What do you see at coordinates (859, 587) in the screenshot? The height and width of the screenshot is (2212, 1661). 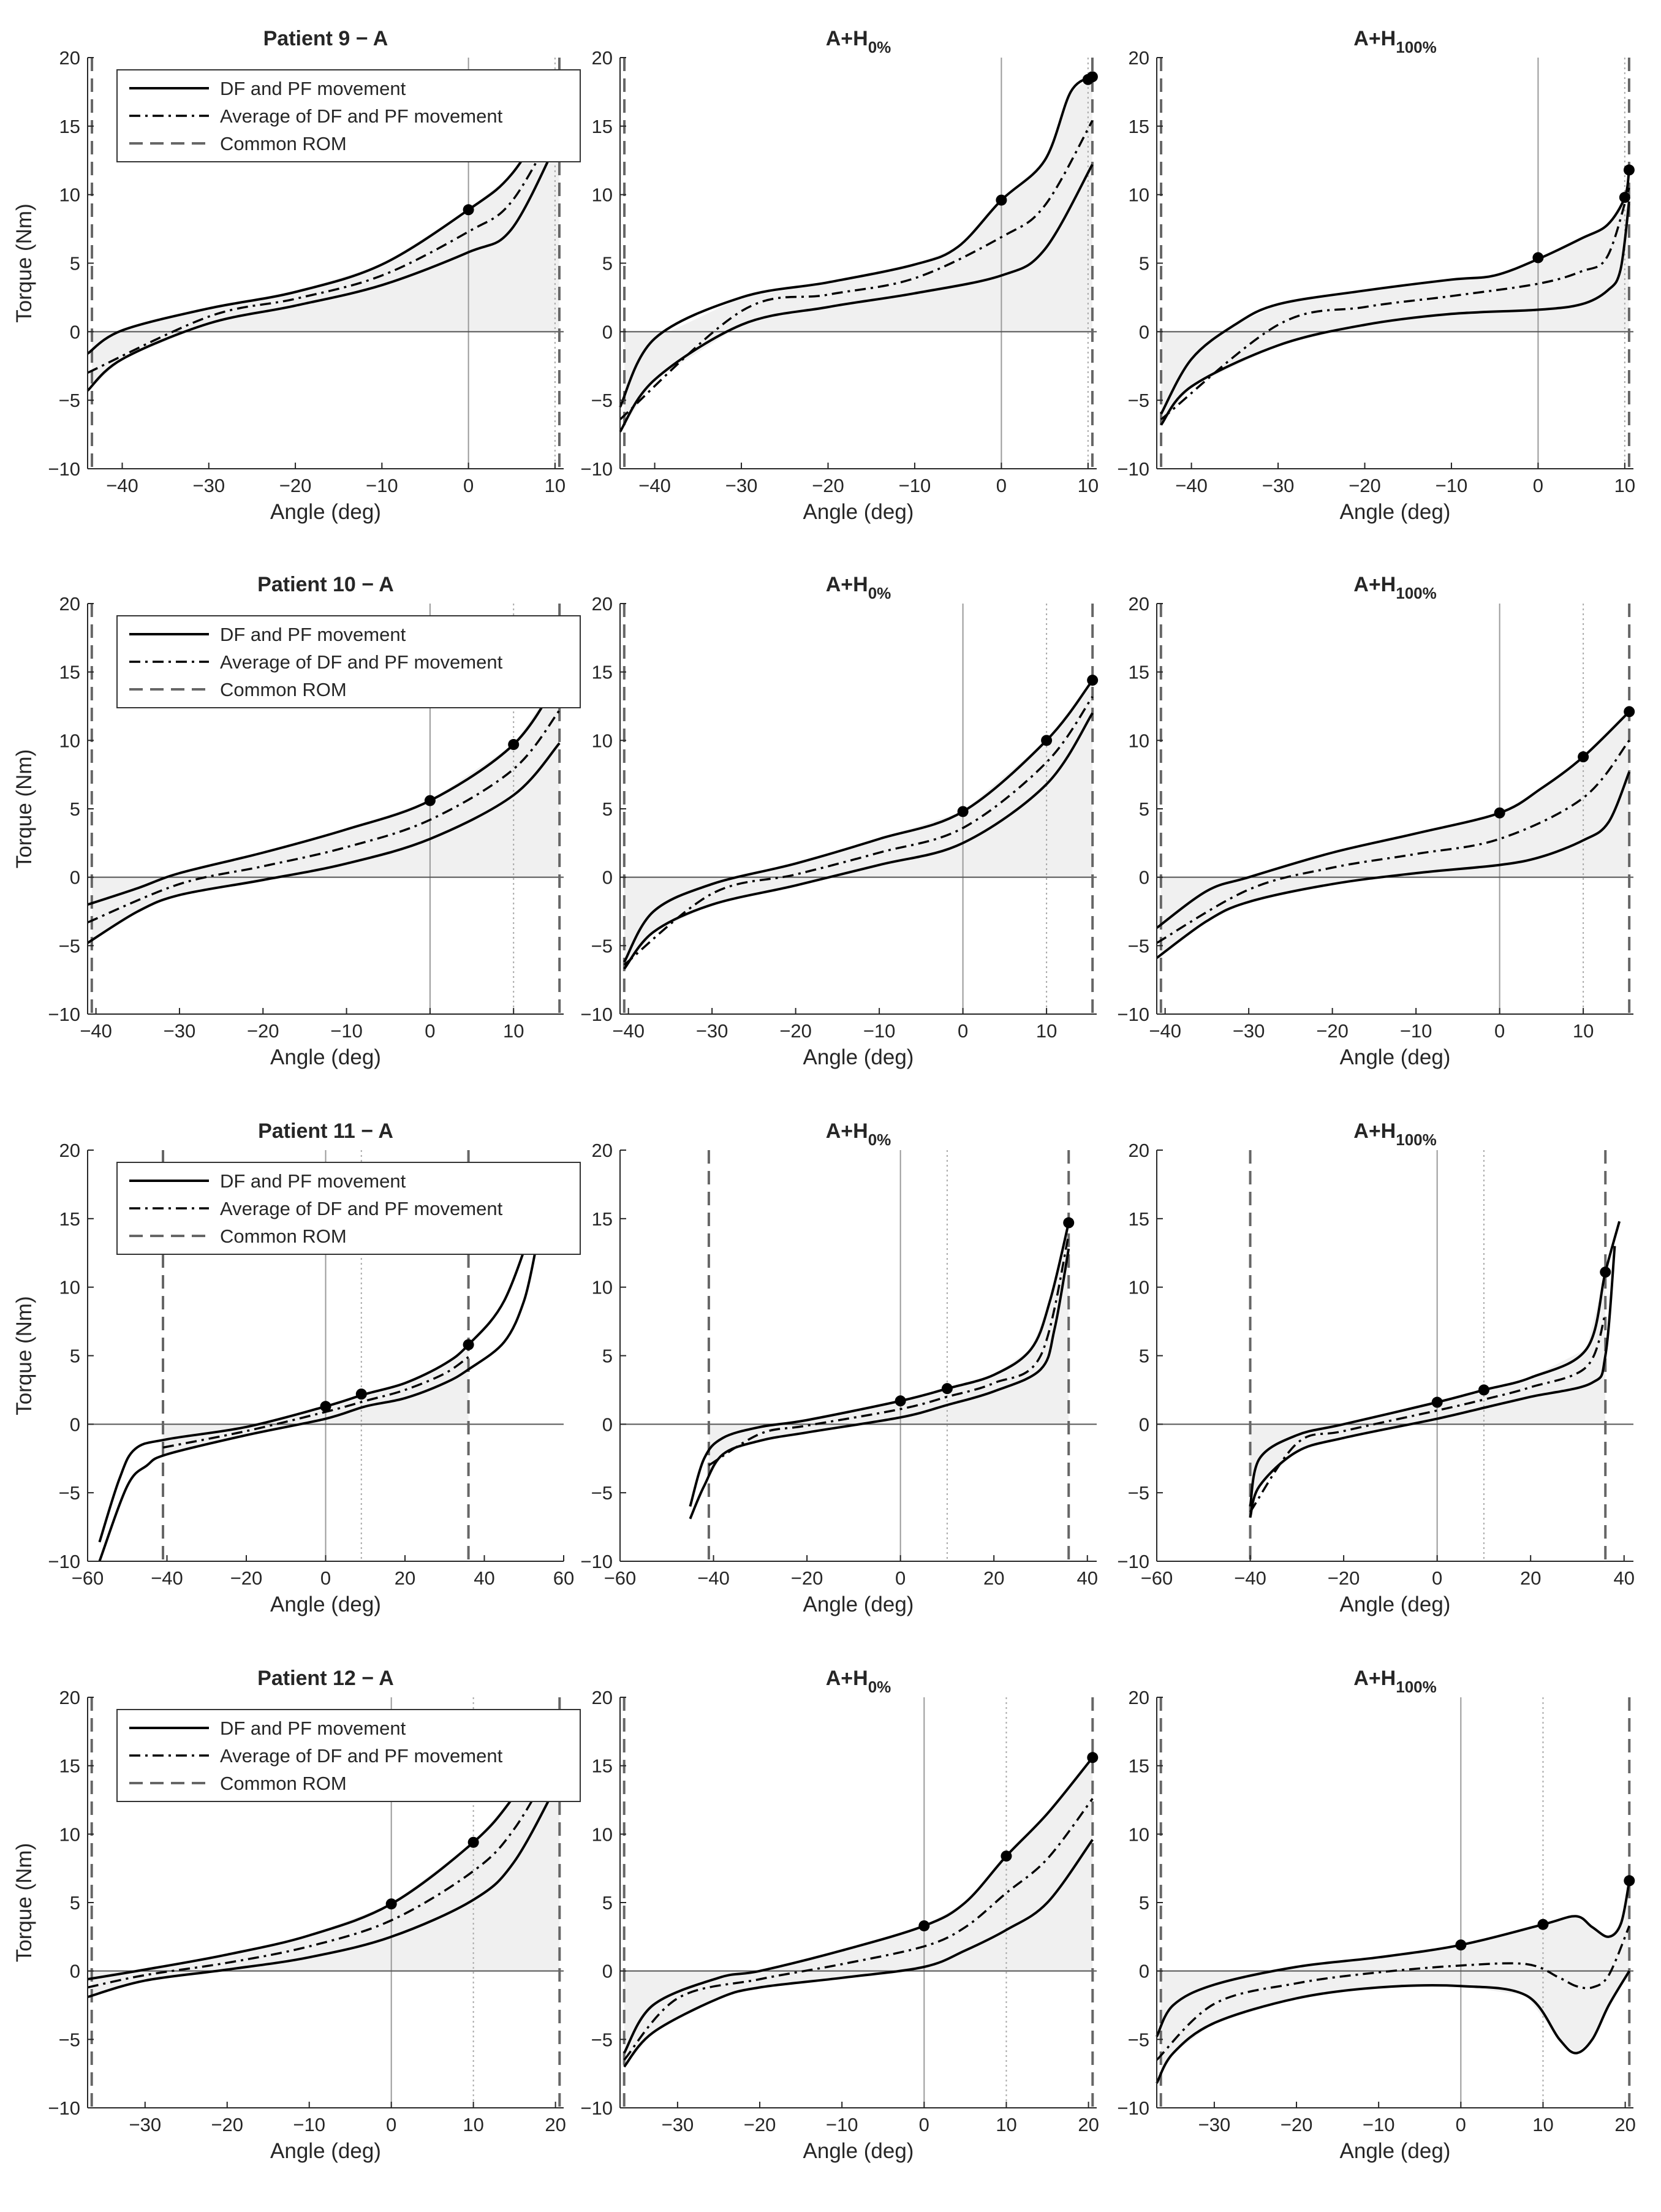 I see `chart-title: A+H0%` at bounding box center [859, 587].